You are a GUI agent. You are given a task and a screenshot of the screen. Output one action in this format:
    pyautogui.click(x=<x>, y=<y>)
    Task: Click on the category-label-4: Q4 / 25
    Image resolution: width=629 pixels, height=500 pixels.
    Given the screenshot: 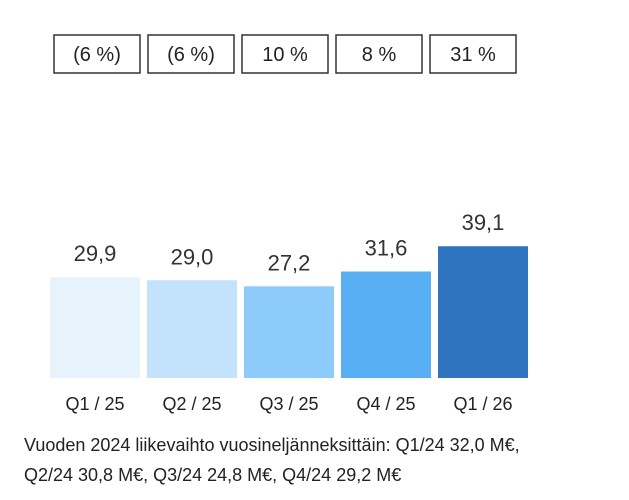 What is the action you would take?
    pyautogui.click(x=385, y=404)
    